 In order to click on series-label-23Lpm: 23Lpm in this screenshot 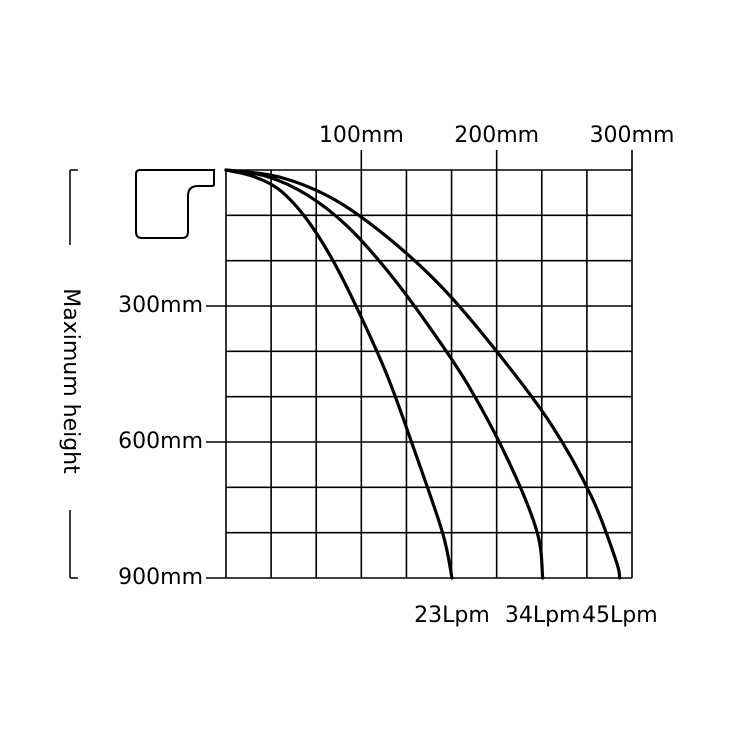, I will do `click(452, 615)`.